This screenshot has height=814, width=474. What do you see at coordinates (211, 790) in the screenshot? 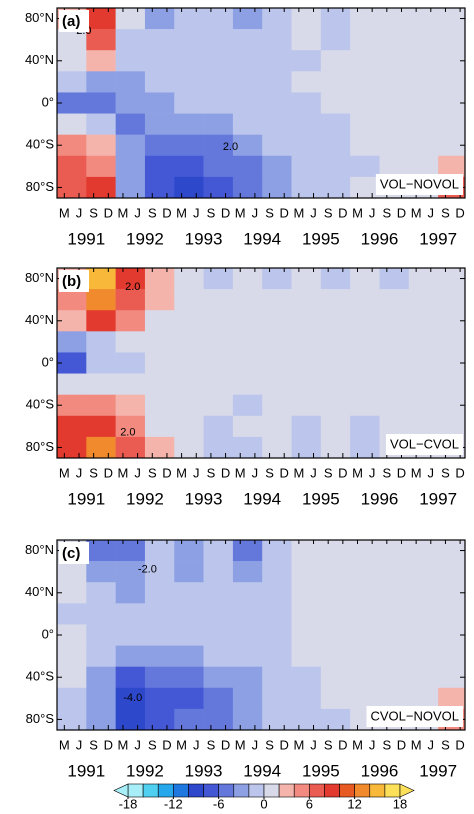
I see `colorbar-box` at bounding box center [211, 790].